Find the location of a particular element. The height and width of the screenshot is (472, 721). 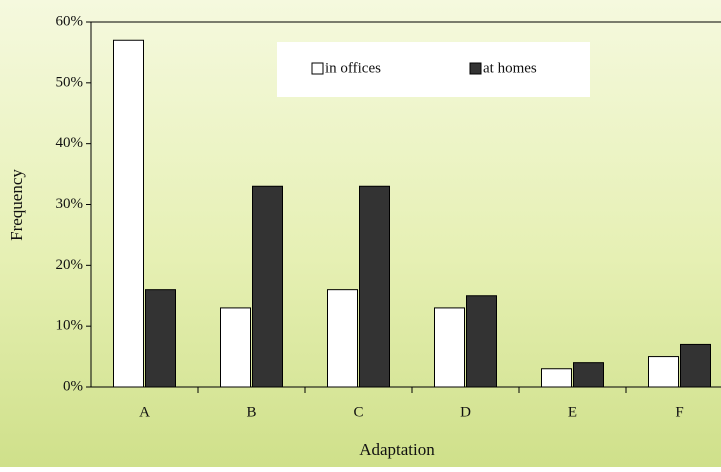

y-tick-label: 20% is located at coordinates (70, 265).